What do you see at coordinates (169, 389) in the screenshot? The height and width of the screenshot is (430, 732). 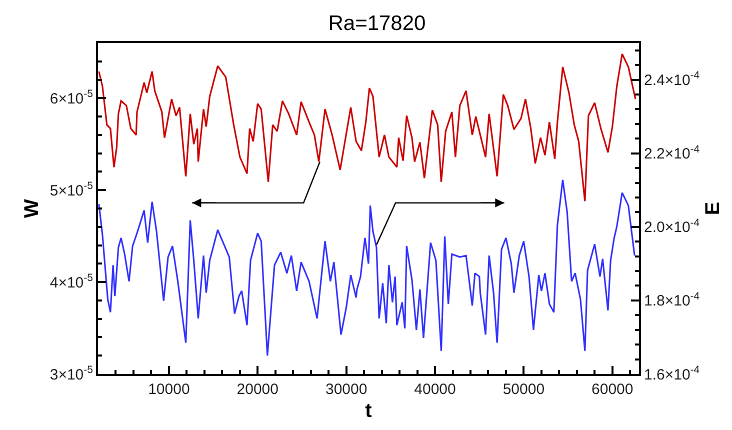 I see `x-tick-label: 10000` at bounding box center [169, 389].